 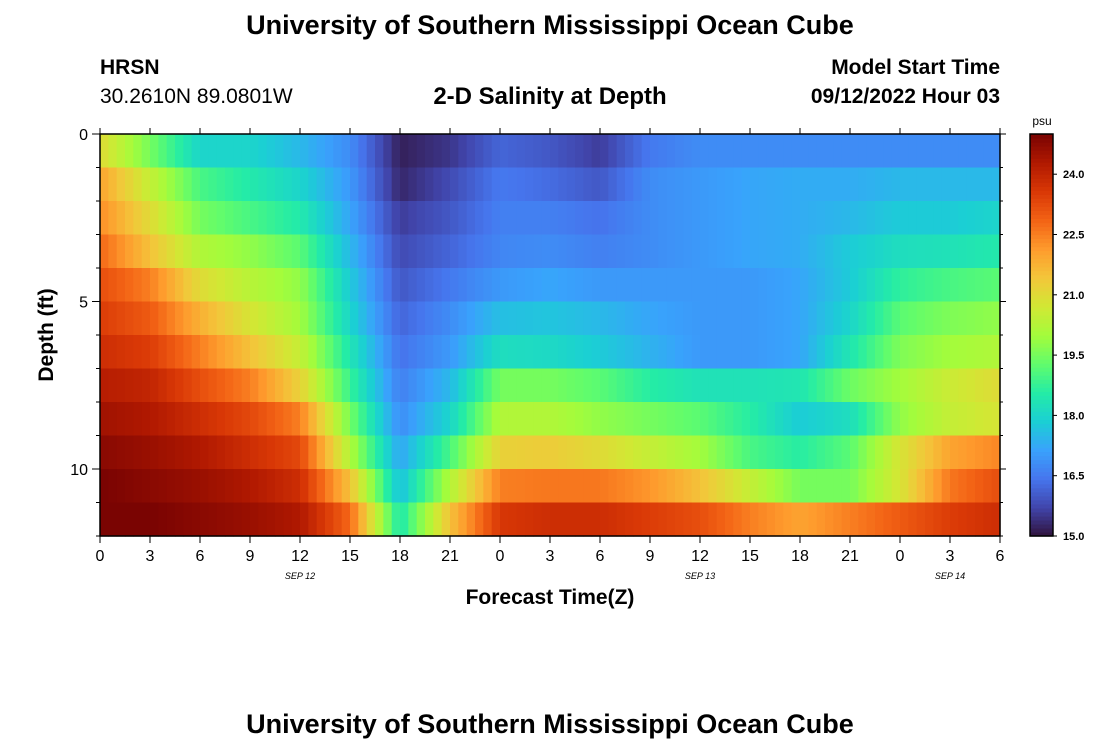 I want to click on colorbar-tick-label: 24.0, so click(x=1073, y=175).